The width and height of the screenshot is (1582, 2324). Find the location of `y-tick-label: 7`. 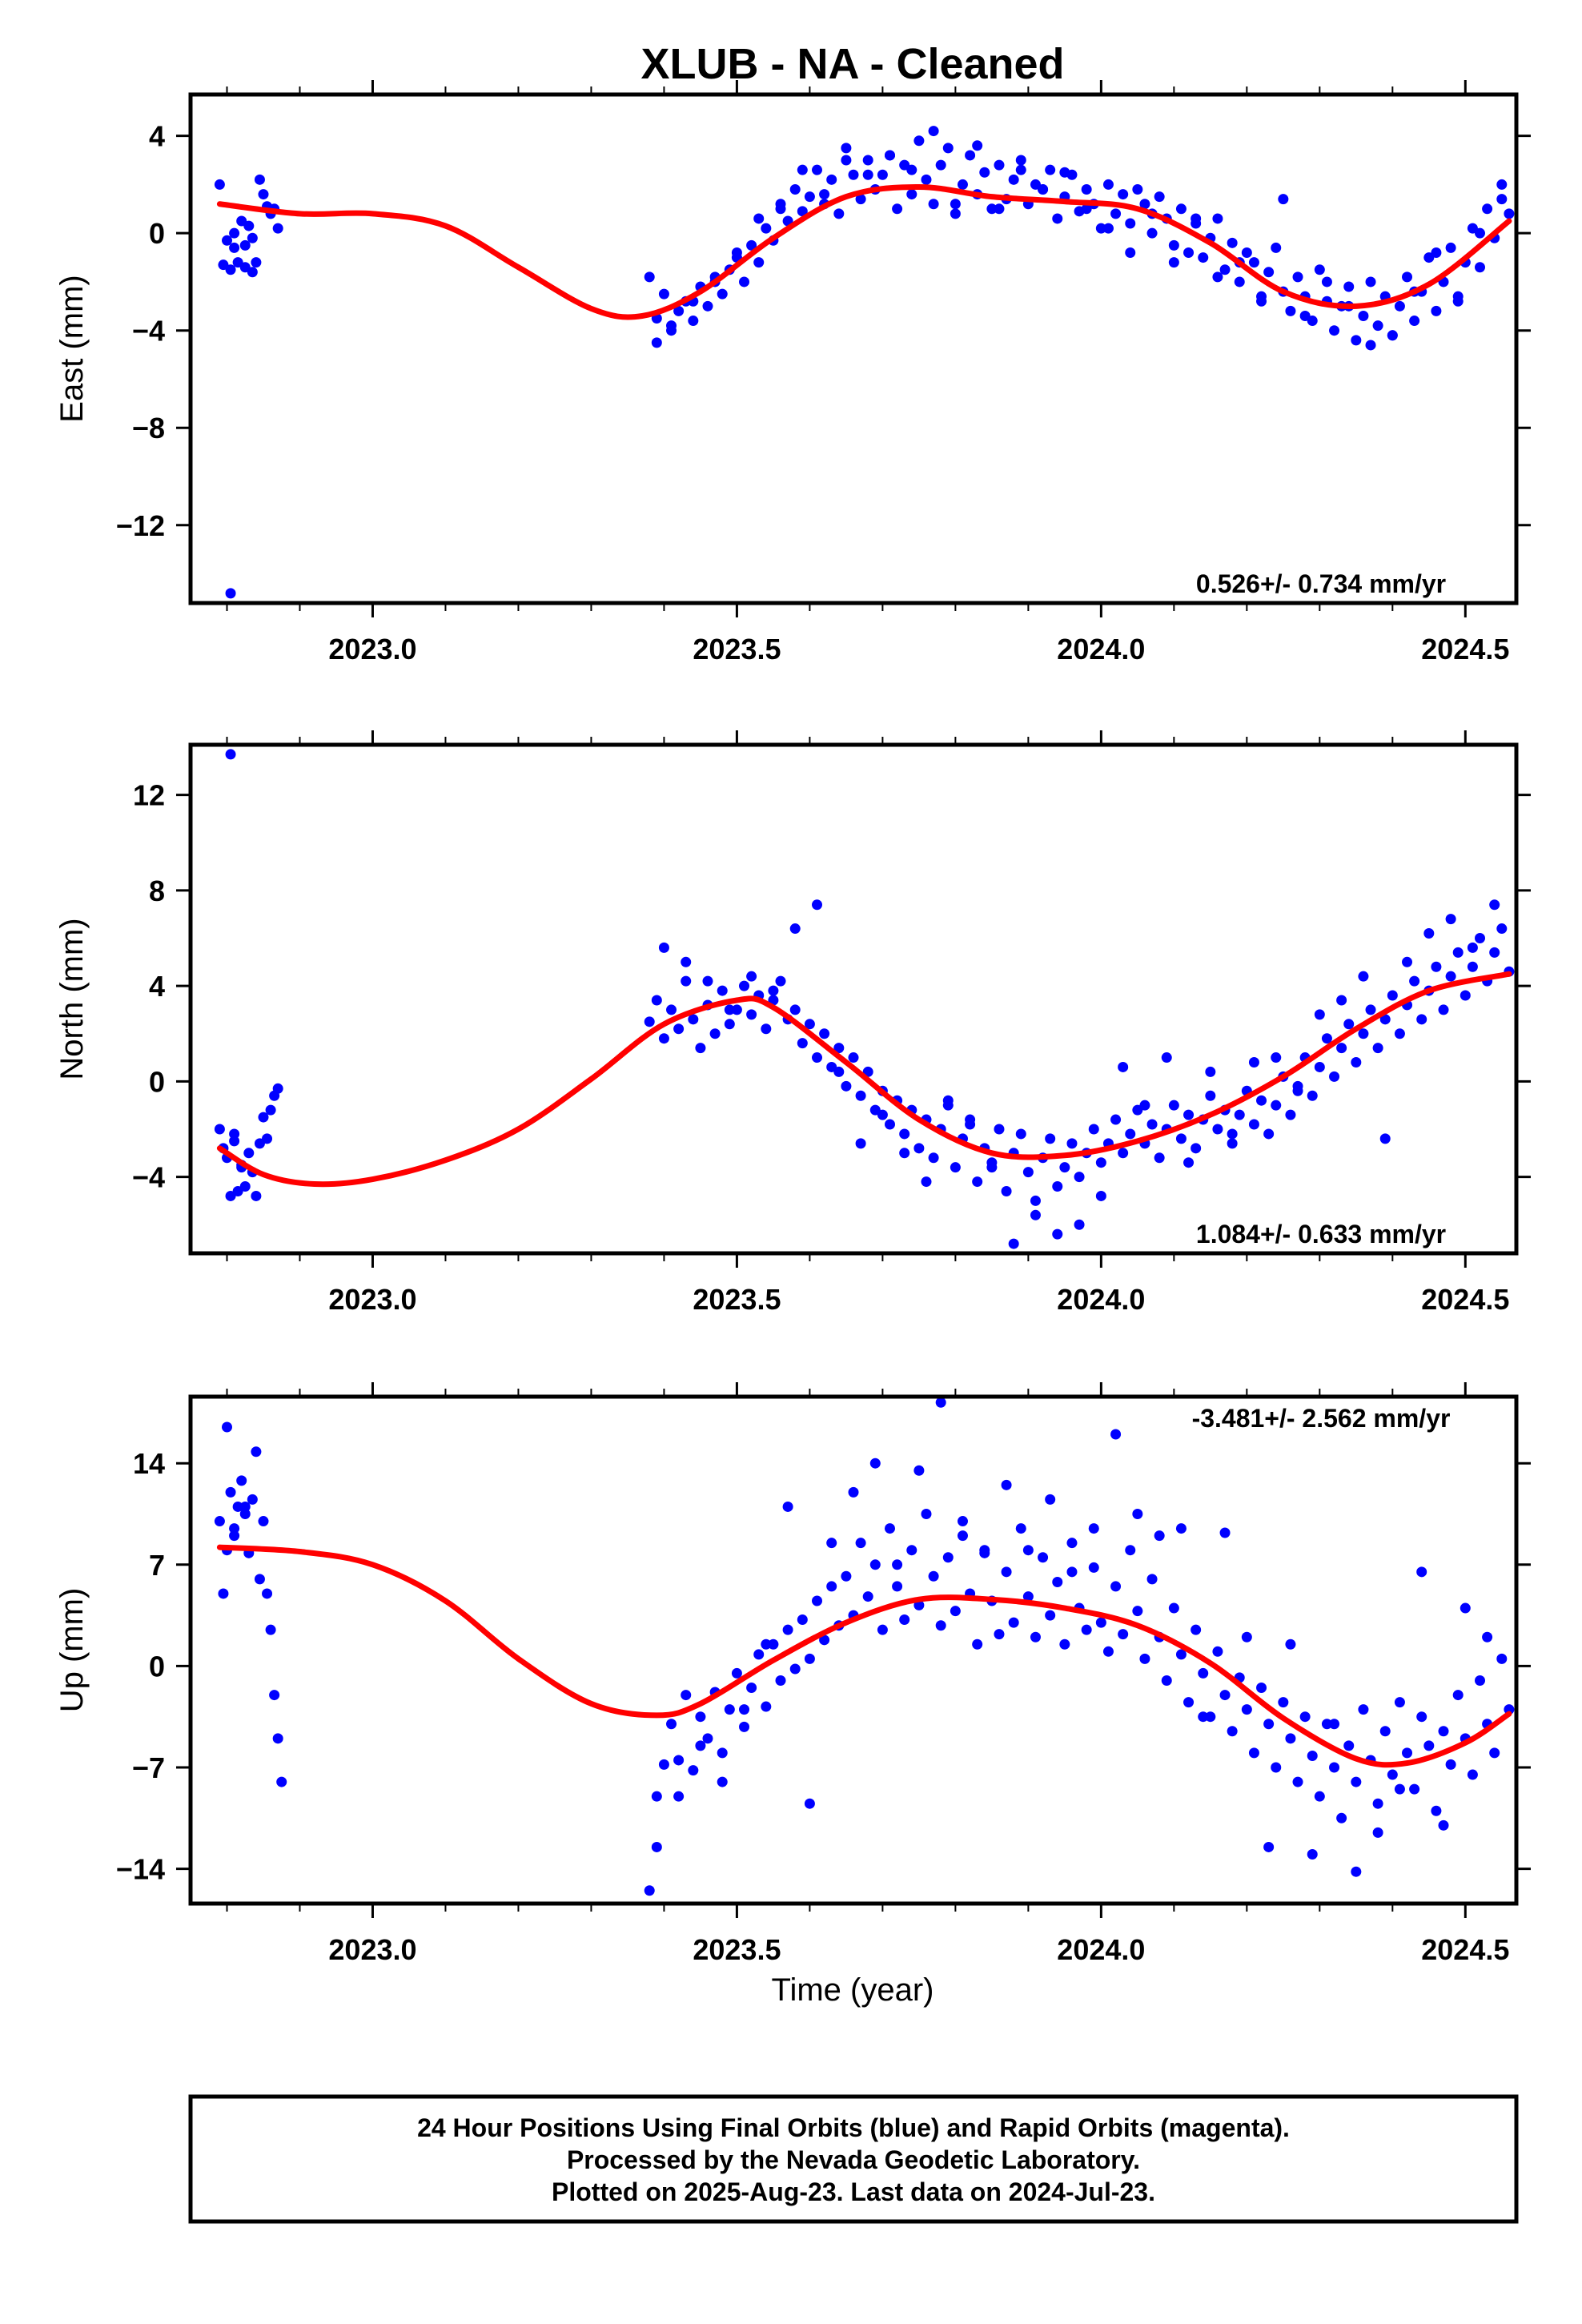

y-tick-label: 7 is located at coordinates (157, 1565).